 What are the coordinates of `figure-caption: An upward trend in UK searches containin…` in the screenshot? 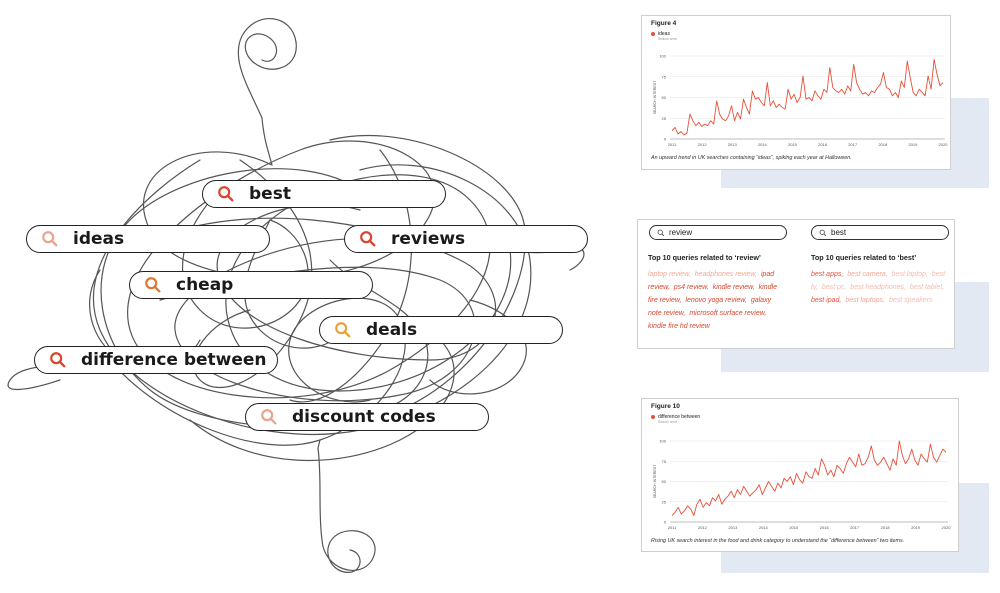 It's located at (751, 158).